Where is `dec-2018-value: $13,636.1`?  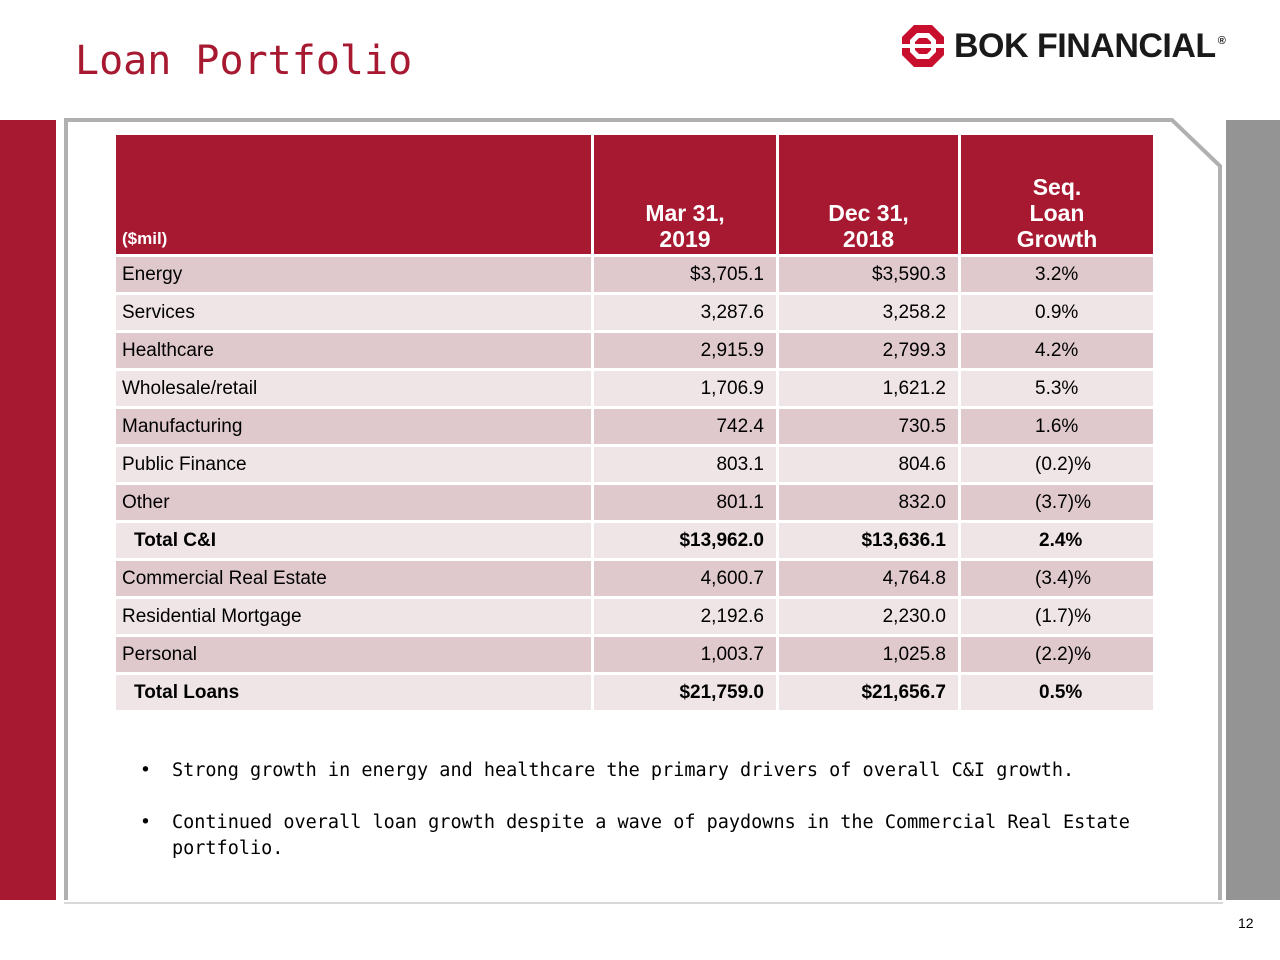 dec-2018-value: $13,636.1 is located at coordinates (868, 540).